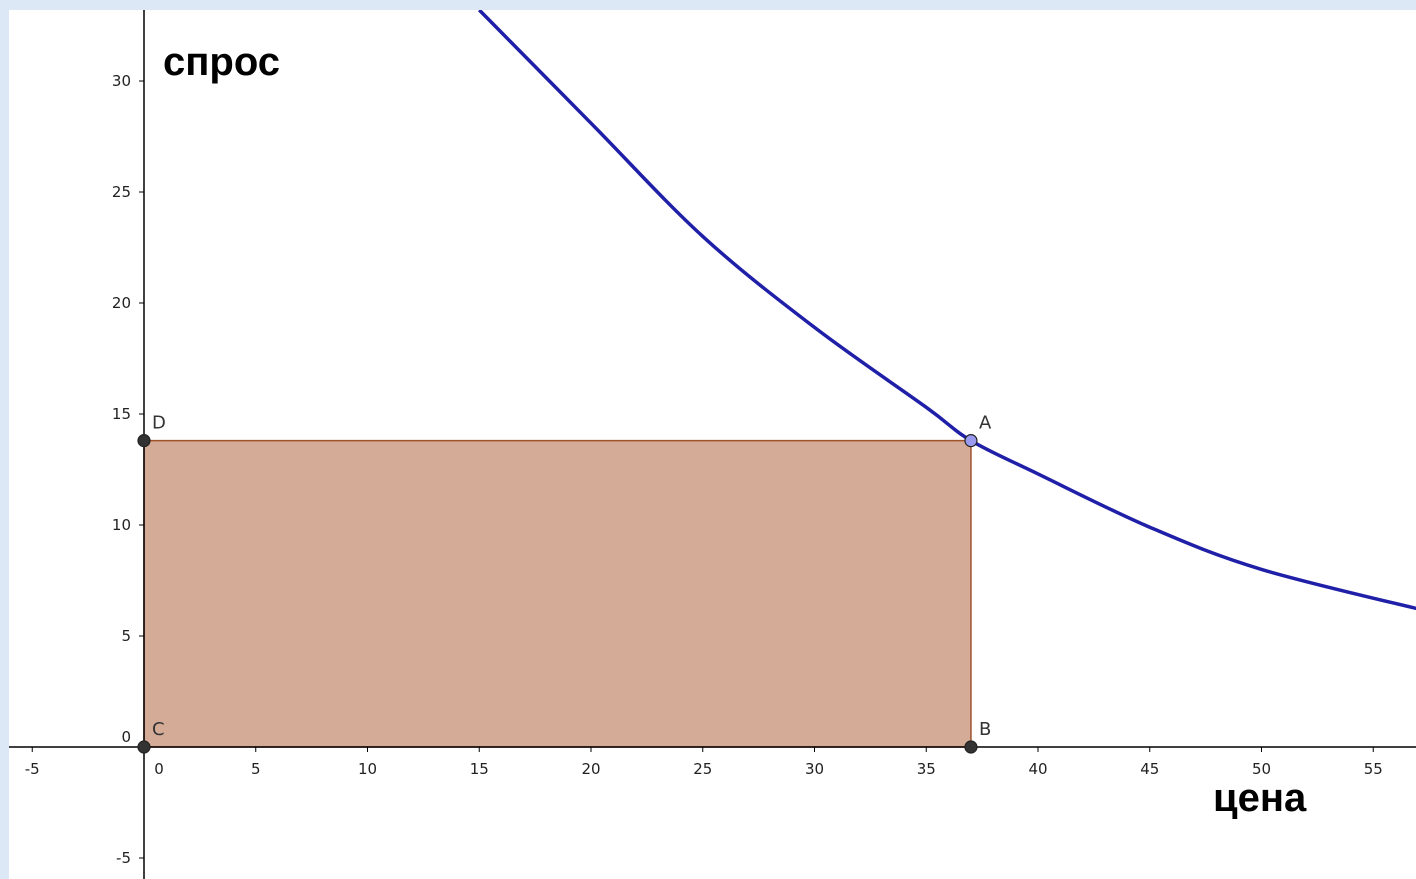 The image size is (1416, 879). What do you see at coordinates (1373, 769) in the screenshot?
I see `x-tick-label: 55` at bounding box center [1373, 769].